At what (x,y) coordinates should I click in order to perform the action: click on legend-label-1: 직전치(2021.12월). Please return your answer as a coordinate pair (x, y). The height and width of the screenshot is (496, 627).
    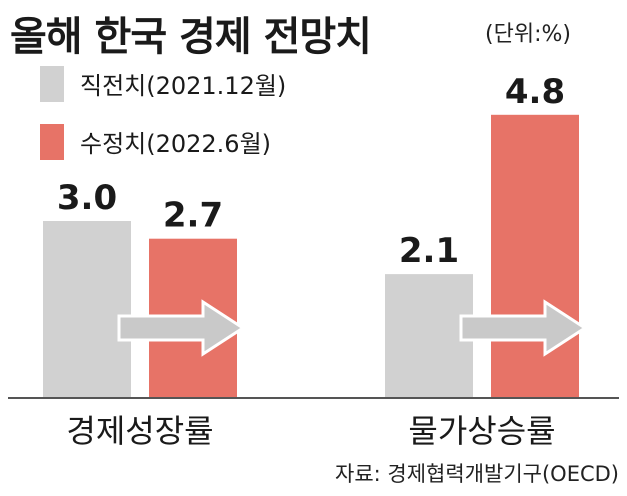
    Looking at the image, I should click on (183, 86).